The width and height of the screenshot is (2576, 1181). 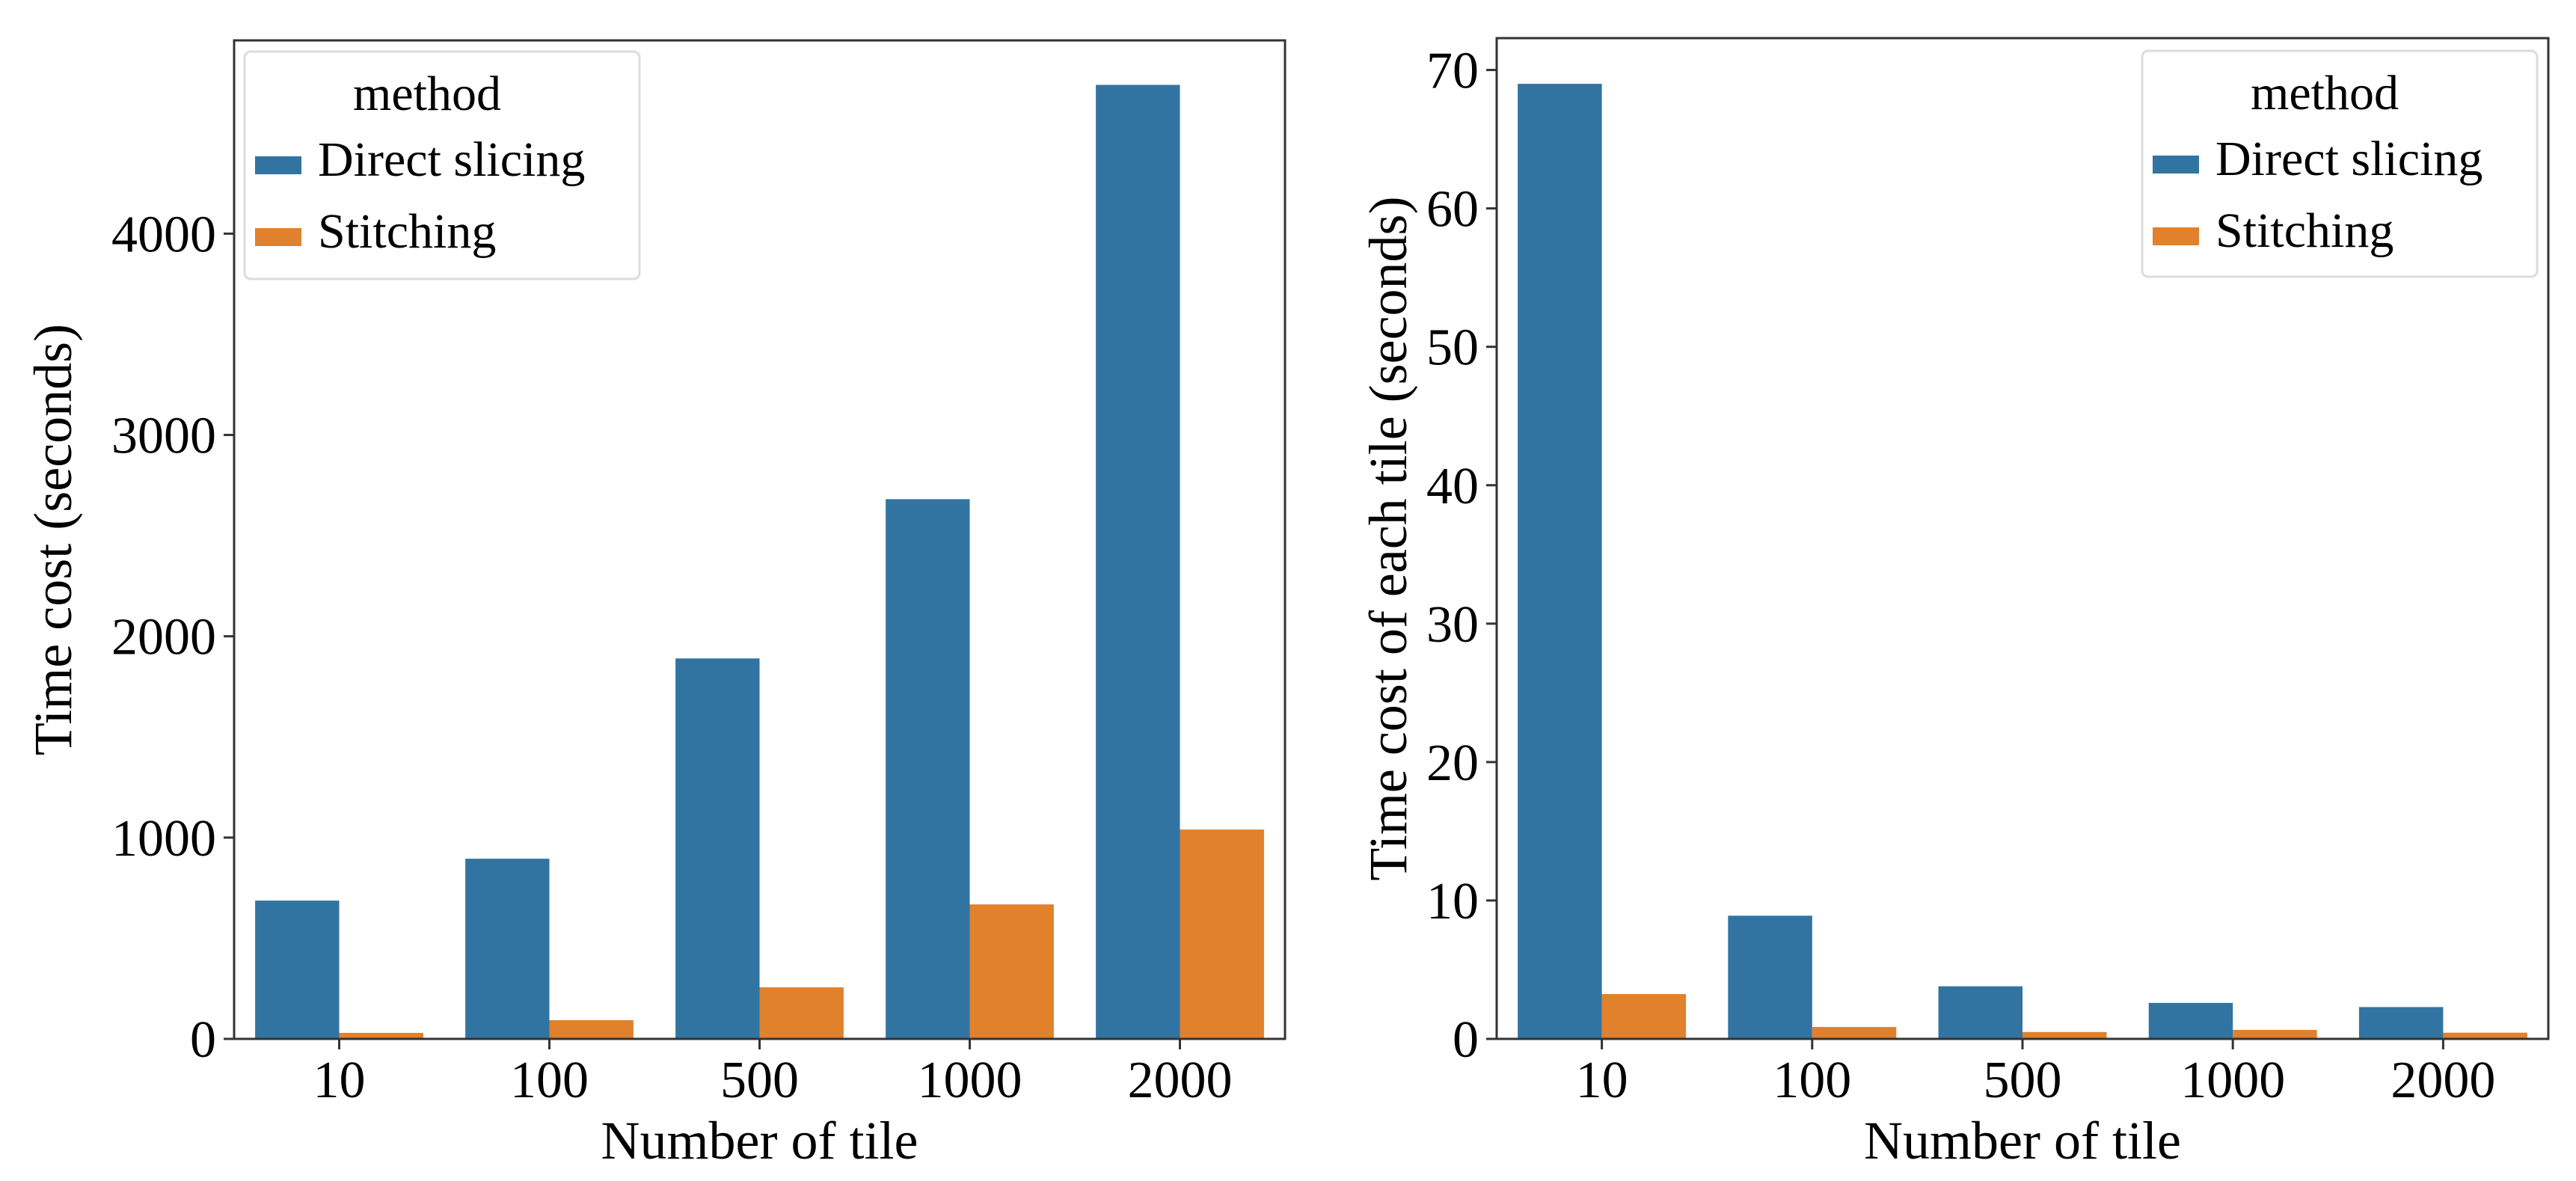 What do you see at coordinates (163, 839) in the screenshot?
I see `y-tick-label: 1000` at bounding box center [163, 839].